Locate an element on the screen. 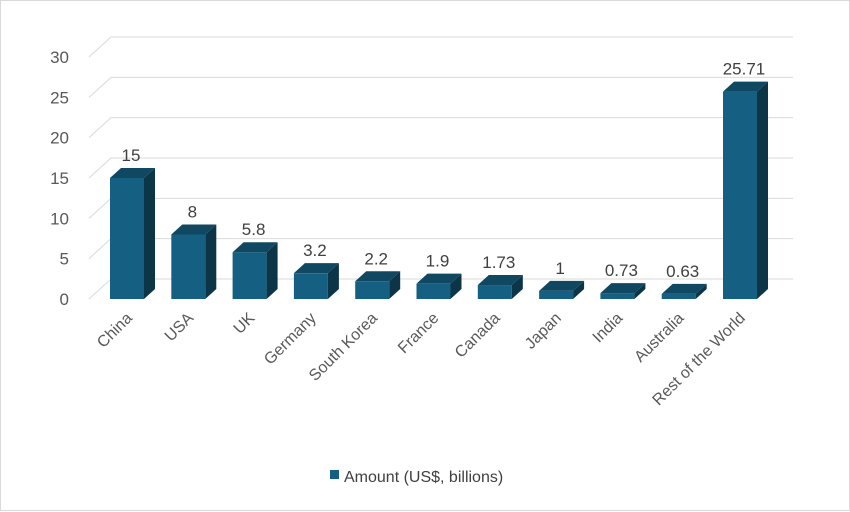 The image size is (850, 512). y-tick-label: 10 is located at coordinates (59, 218).